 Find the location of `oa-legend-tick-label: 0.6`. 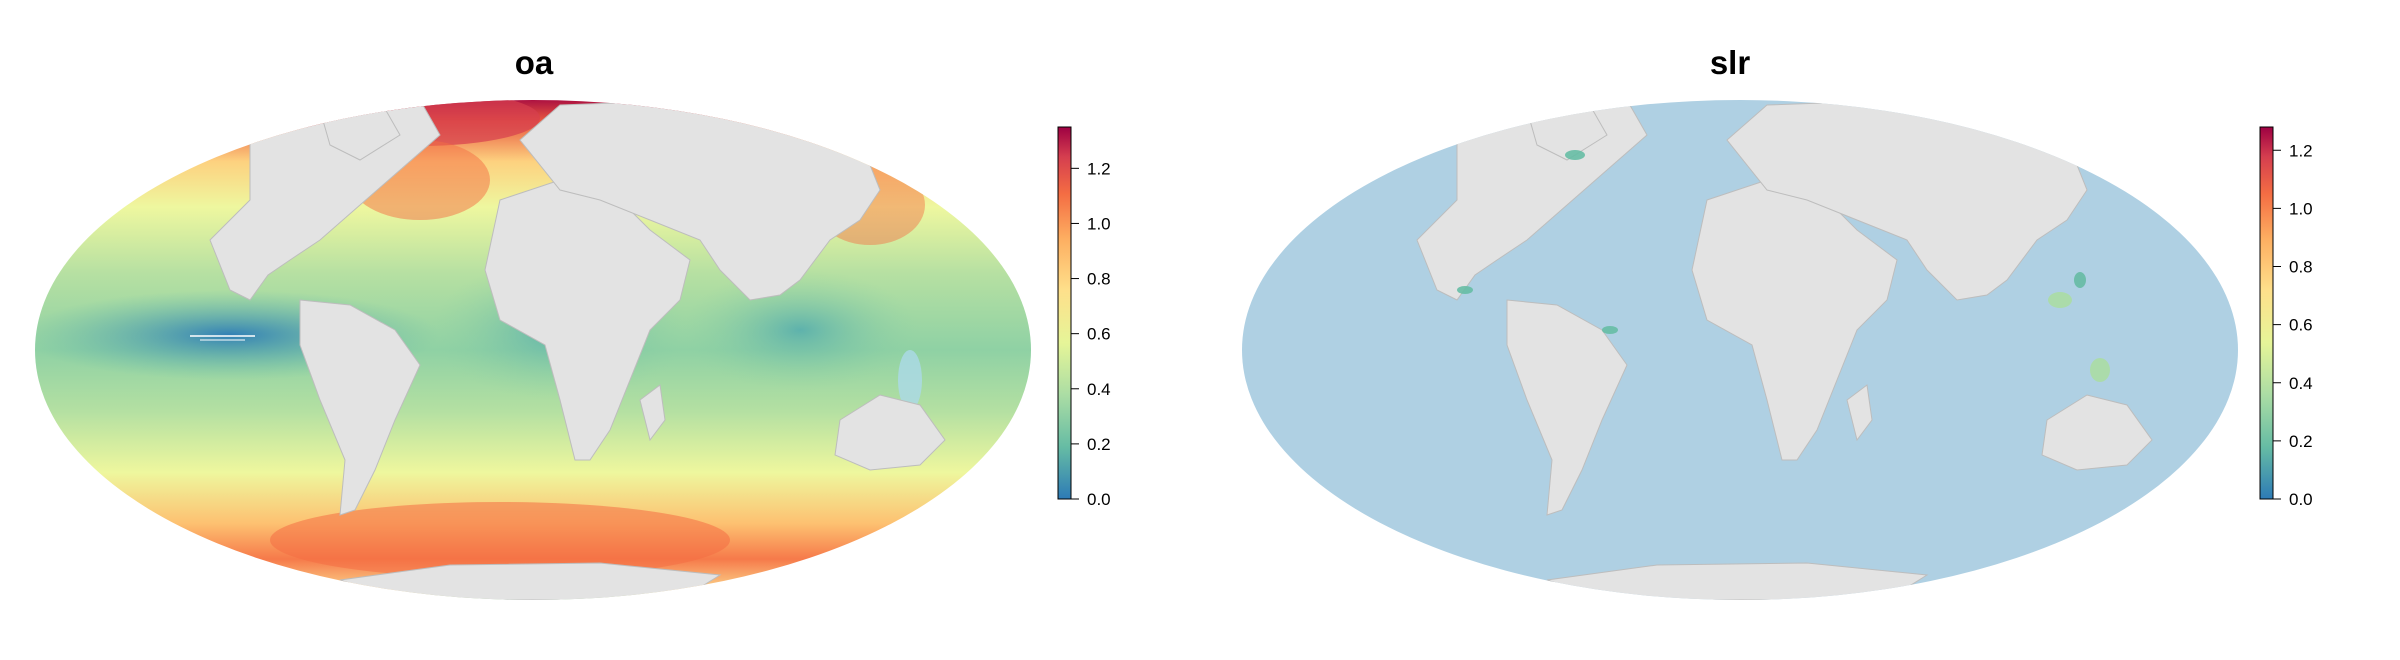

oa-legend-tick-label: 0.6 is located at coordinates (1099, 334).